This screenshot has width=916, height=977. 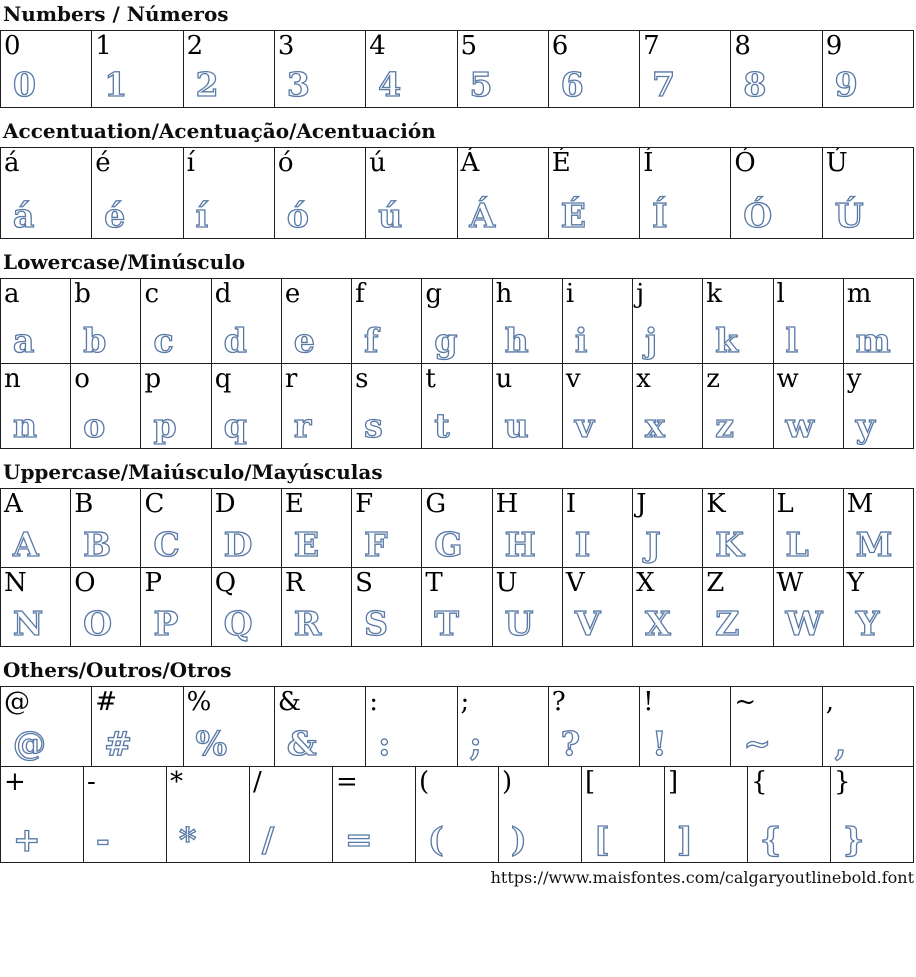 What do you see at coordinates (152, 294) in the screenshot?
I see `reference-char: c` at bounding box center [152, 294].